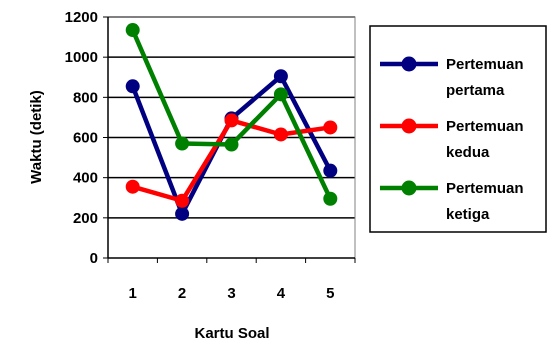 The image size is (554, 350). What do you see at coordinates (85, 97) in the screenshot?
I see `y-tick-label-800: 800` at bounding box center [85, 97].